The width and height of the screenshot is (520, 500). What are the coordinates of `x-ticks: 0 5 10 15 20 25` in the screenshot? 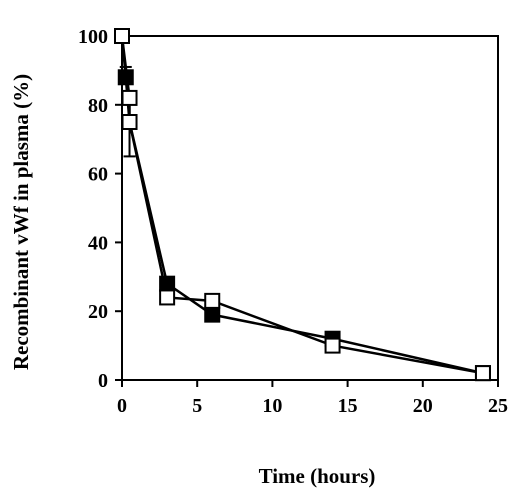 It's located at (312, 398).